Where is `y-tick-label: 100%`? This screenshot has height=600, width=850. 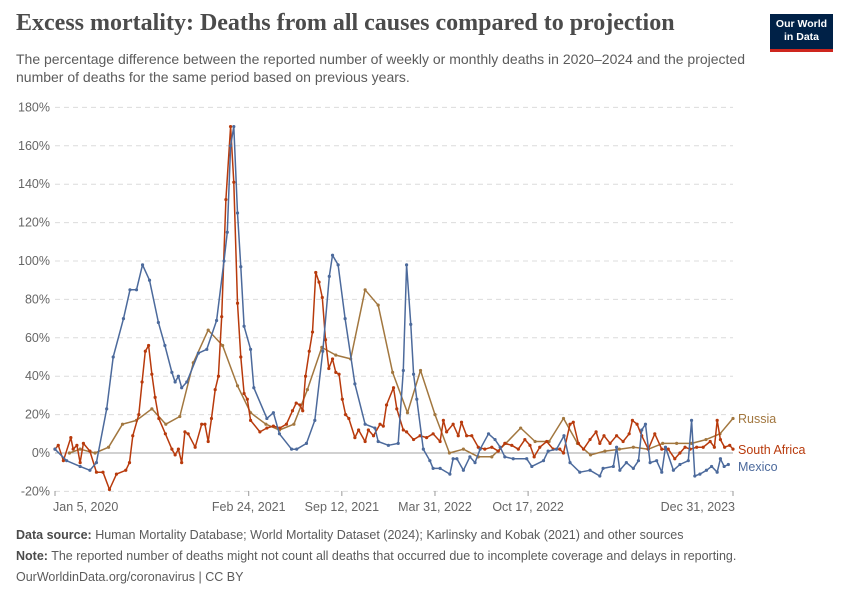 y-tick-label: 100% is located at coordinates (34, 261).